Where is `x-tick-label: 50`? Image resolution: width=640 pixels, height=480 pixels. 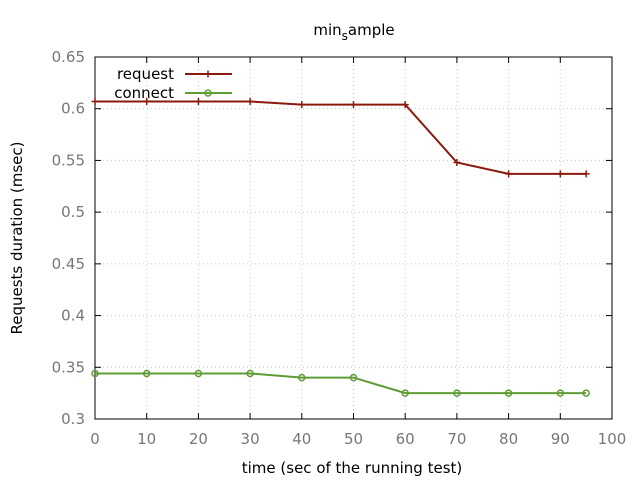
x-tick-label: 50 is located at coordinates (353, 439).